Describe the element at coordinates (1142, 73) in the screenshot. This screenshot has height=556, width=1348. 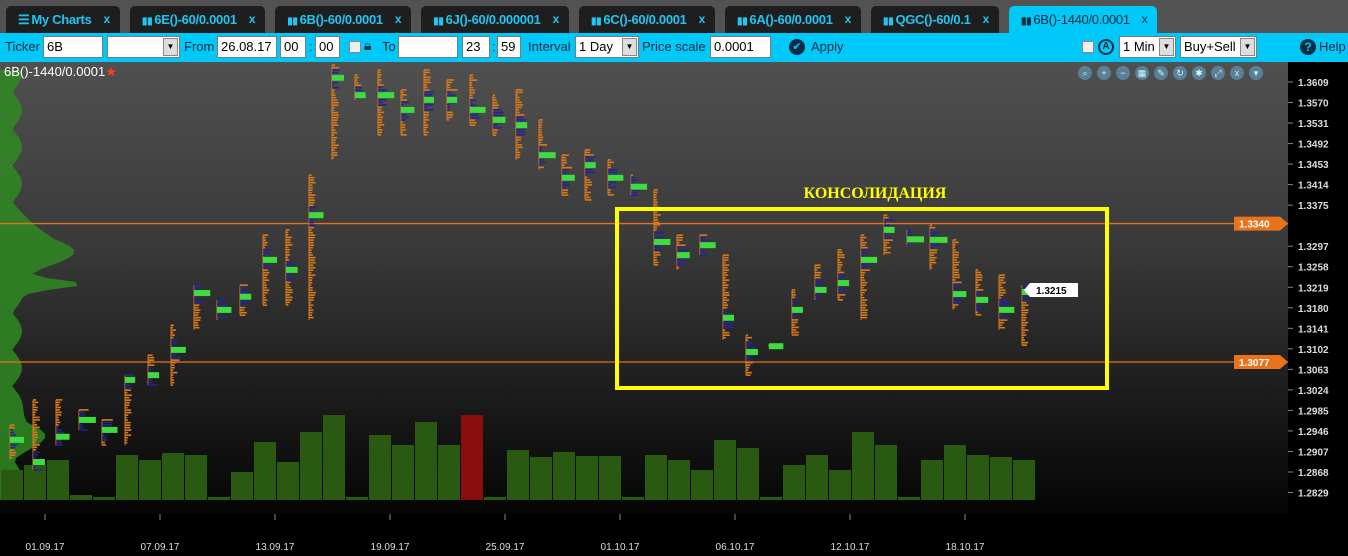
I see `grid-icon: ▦` at that location.